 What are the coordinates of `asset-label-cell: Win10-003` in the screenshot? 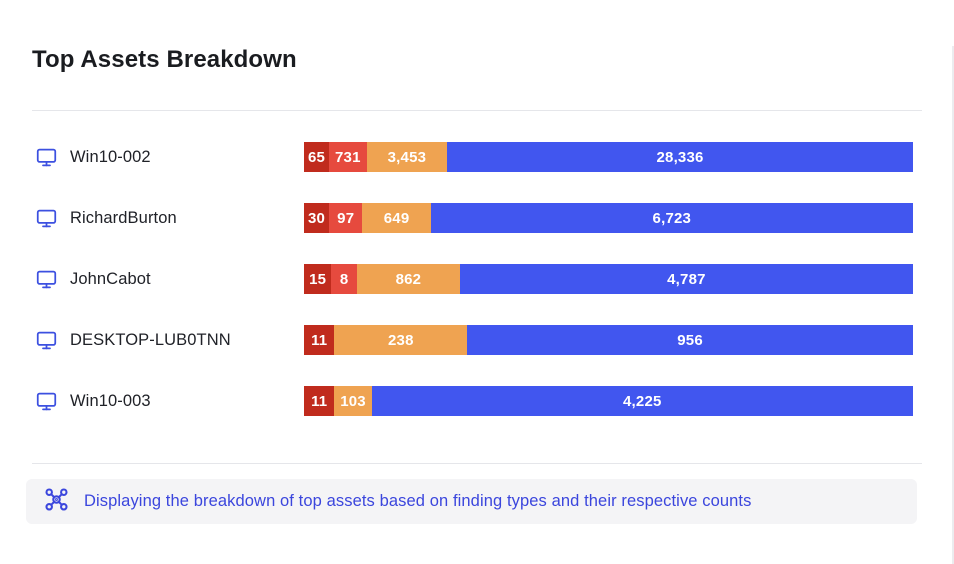 It's located at (168, 401).